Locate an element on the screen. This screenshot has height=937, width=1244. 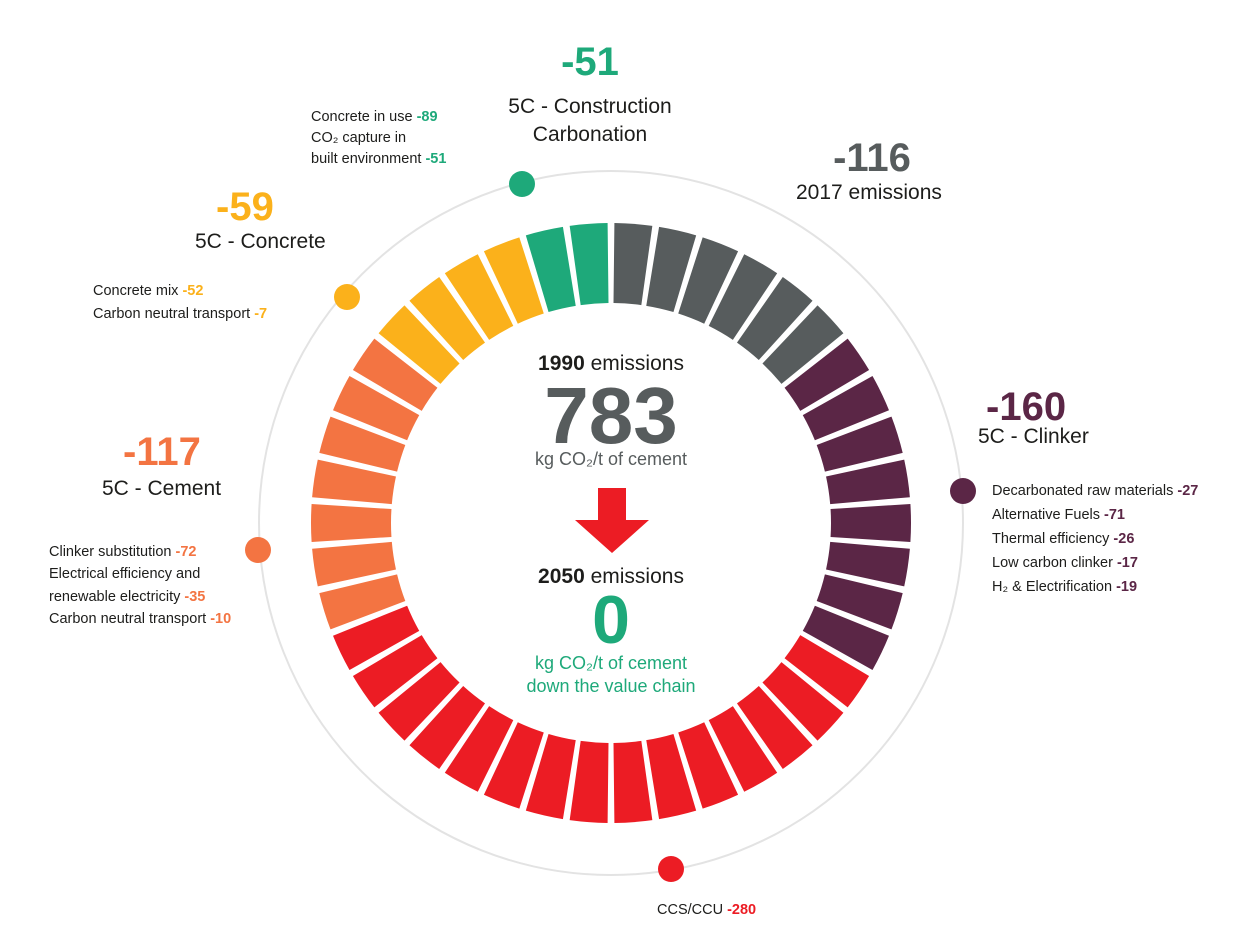
concrete-item: Concrete mix -52 is located at coordinates (180, 291).